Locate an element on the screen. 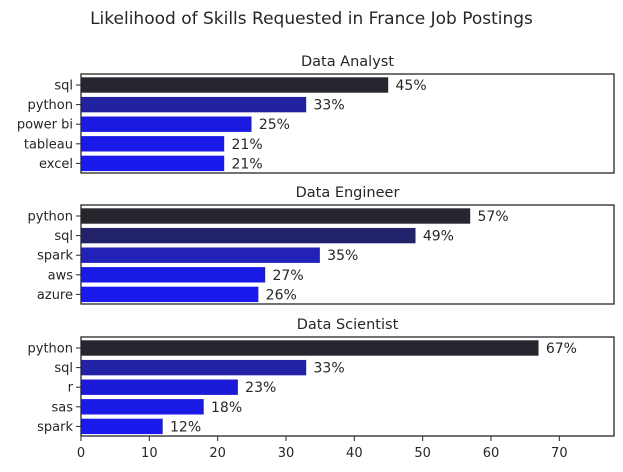  x-tick-label: 10 is located at coordinates (149, 453).